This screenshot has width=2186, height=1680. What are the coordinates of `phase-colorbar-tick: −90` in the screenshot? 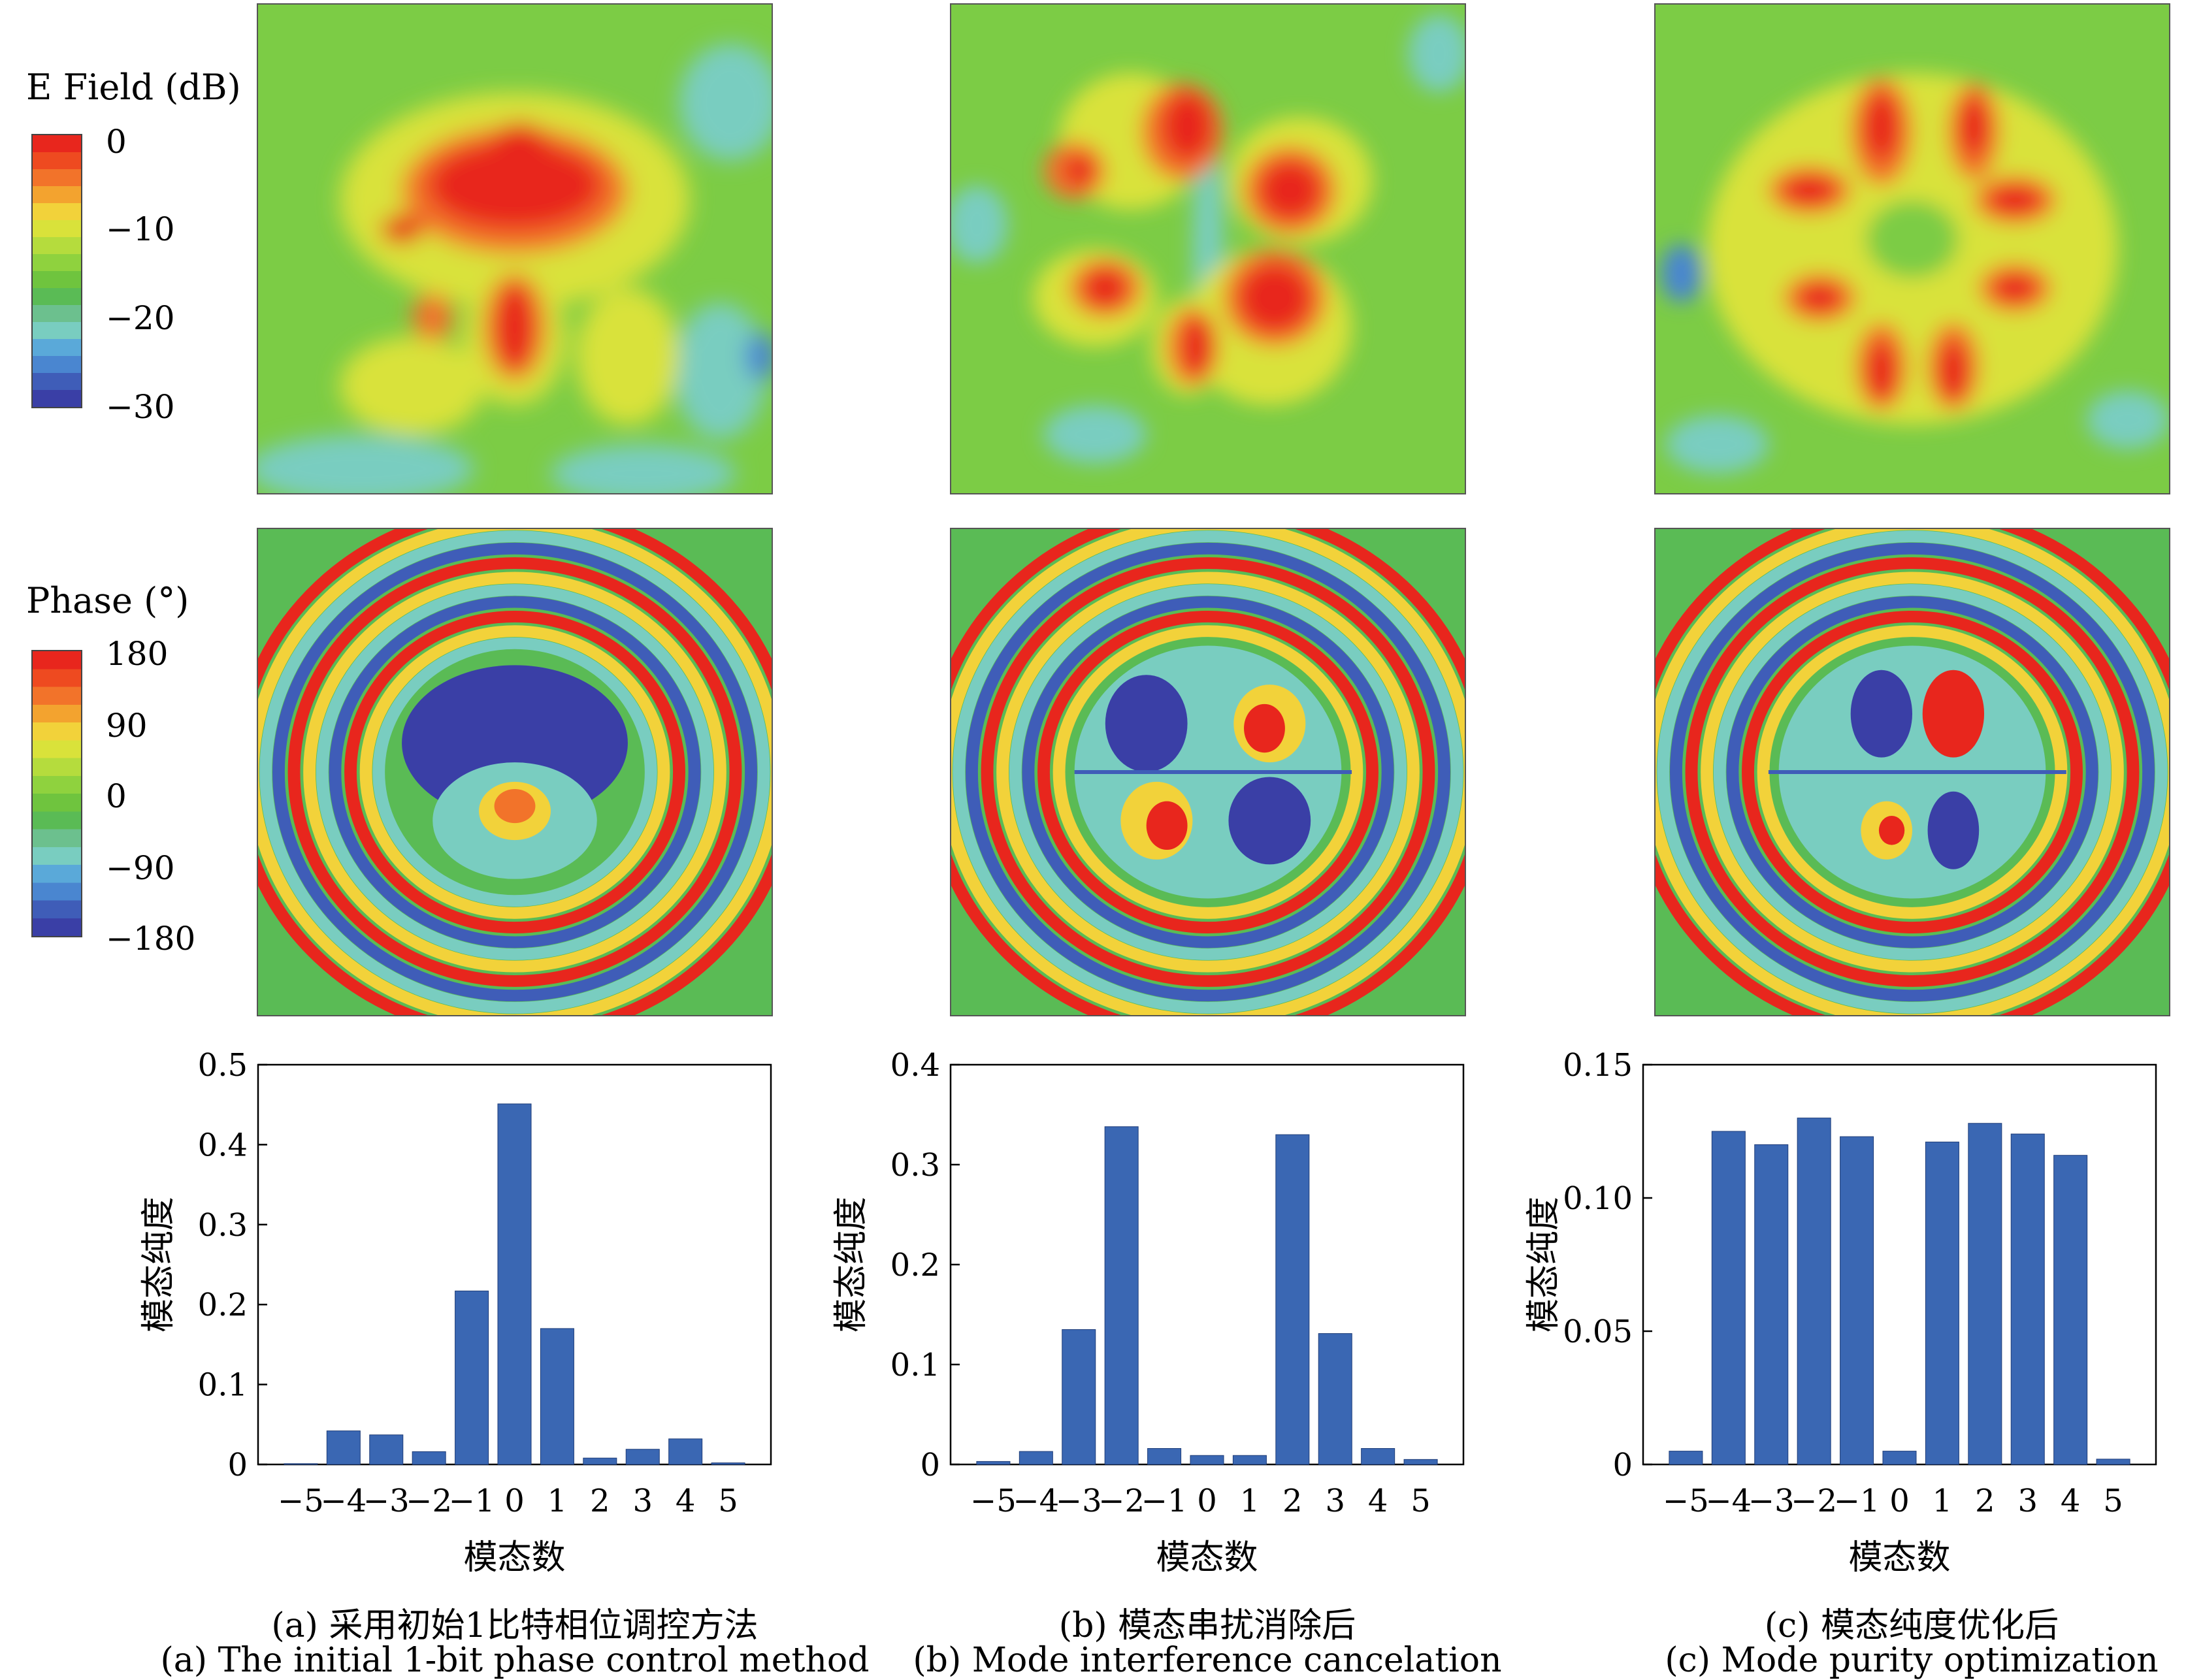 It's located at (140, 868).